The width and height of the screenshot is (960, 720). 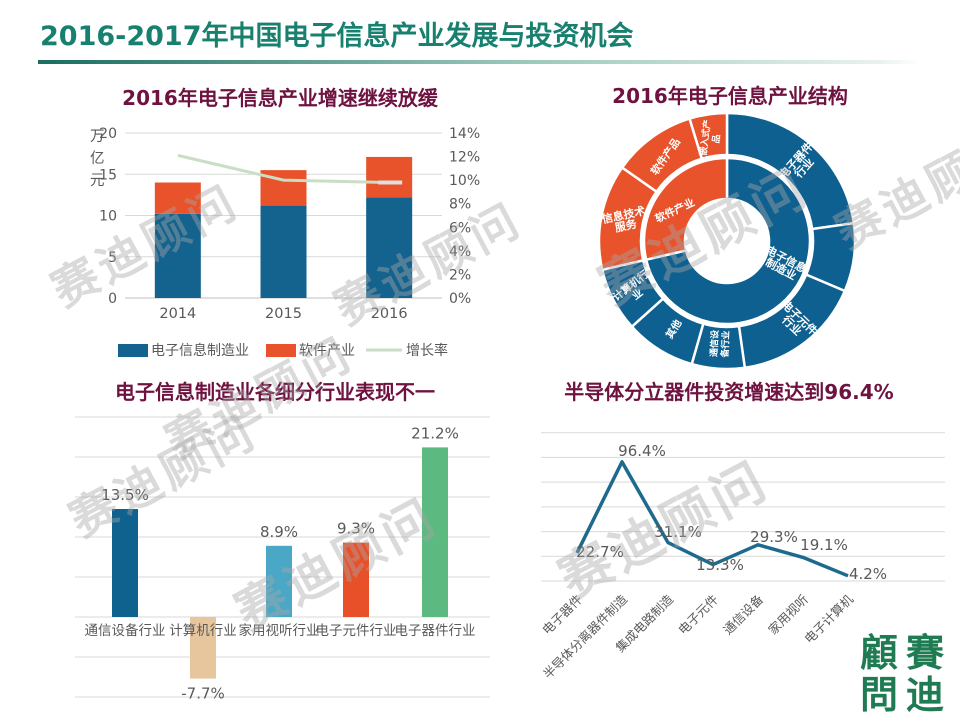 I want to click on seal-char: 問, so click(x=878, y=694).